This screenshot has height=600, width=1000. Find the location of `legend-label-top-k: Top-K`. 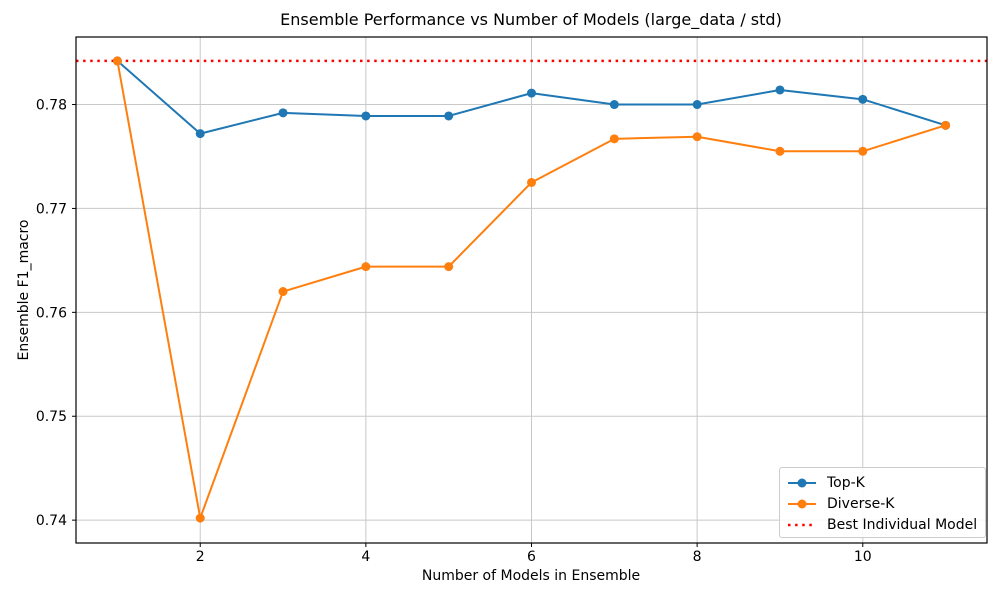

legend-label-top-k: Top-K is located at coordinates (846, 482).